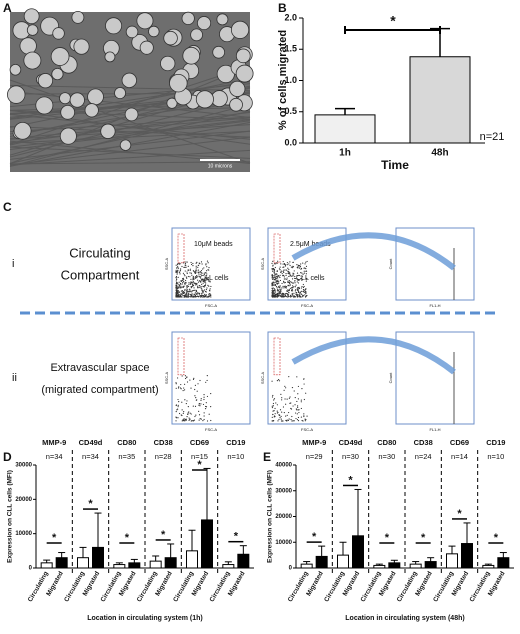 Image resolution: width=520 pixels, height=634 pixels. I want to click on gate-label: CLL cells, so click(214, 278).